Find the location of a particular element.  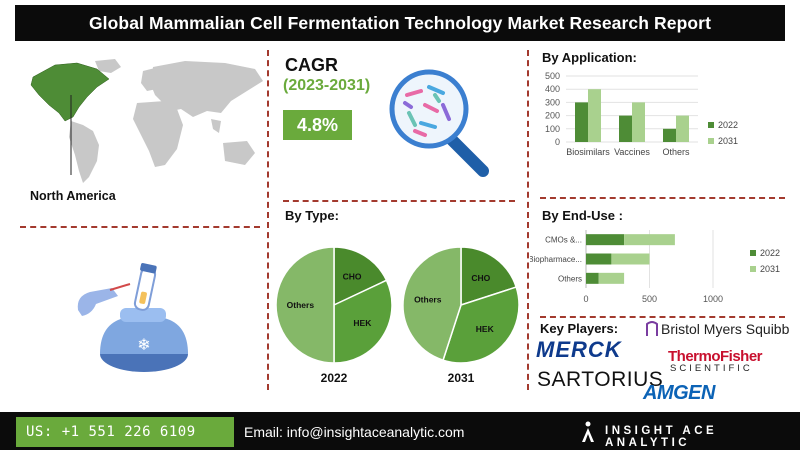

lab-illustration: ❄ is located at coordinates (132, 317).